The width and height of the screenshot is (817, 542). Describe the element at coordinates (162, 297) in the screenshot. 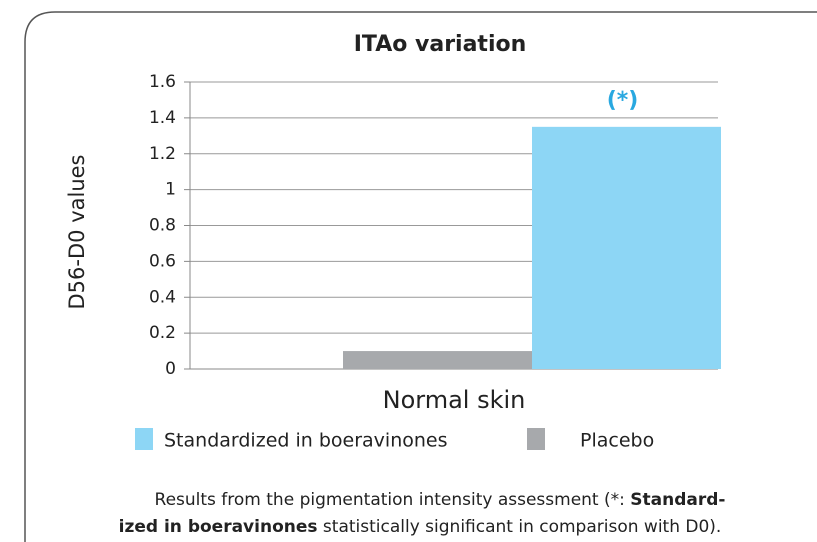

I see `y-tick-label: 0.4` at that location.